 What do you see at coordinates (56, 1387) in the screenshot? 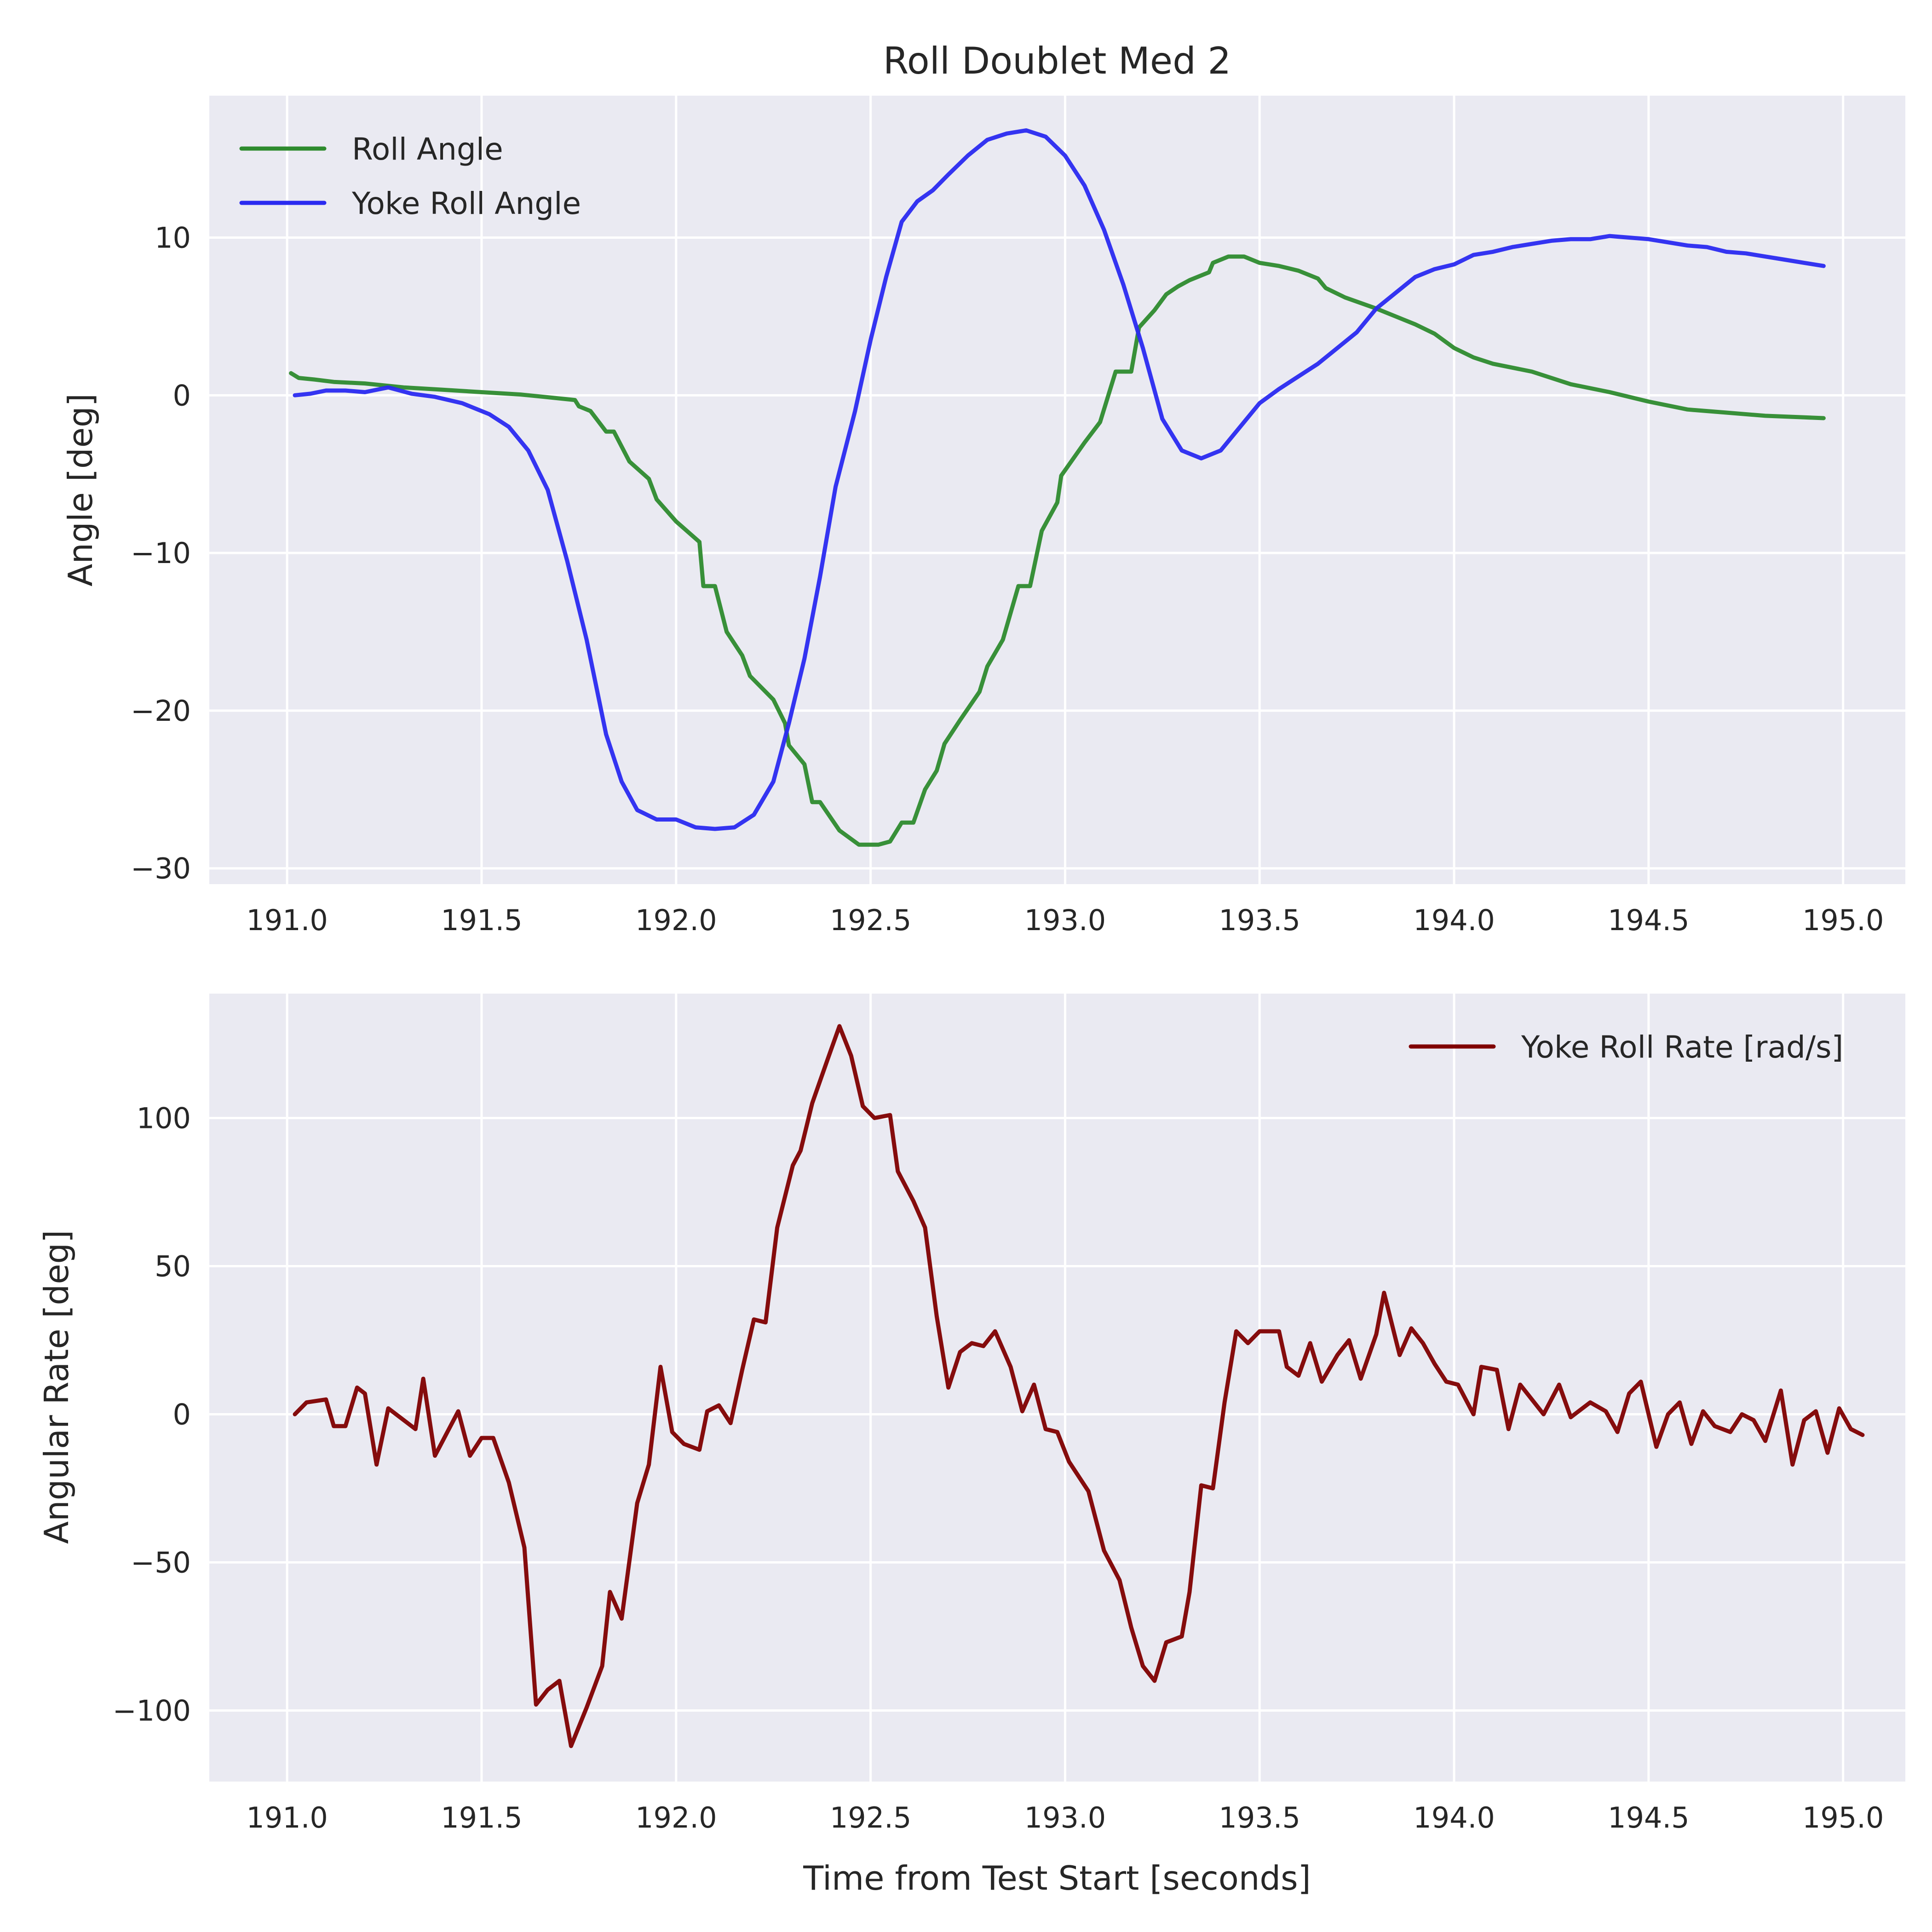
I see `rate-y-axis-label: Angular Rate [deg]` at bounding box center [56, 1387].